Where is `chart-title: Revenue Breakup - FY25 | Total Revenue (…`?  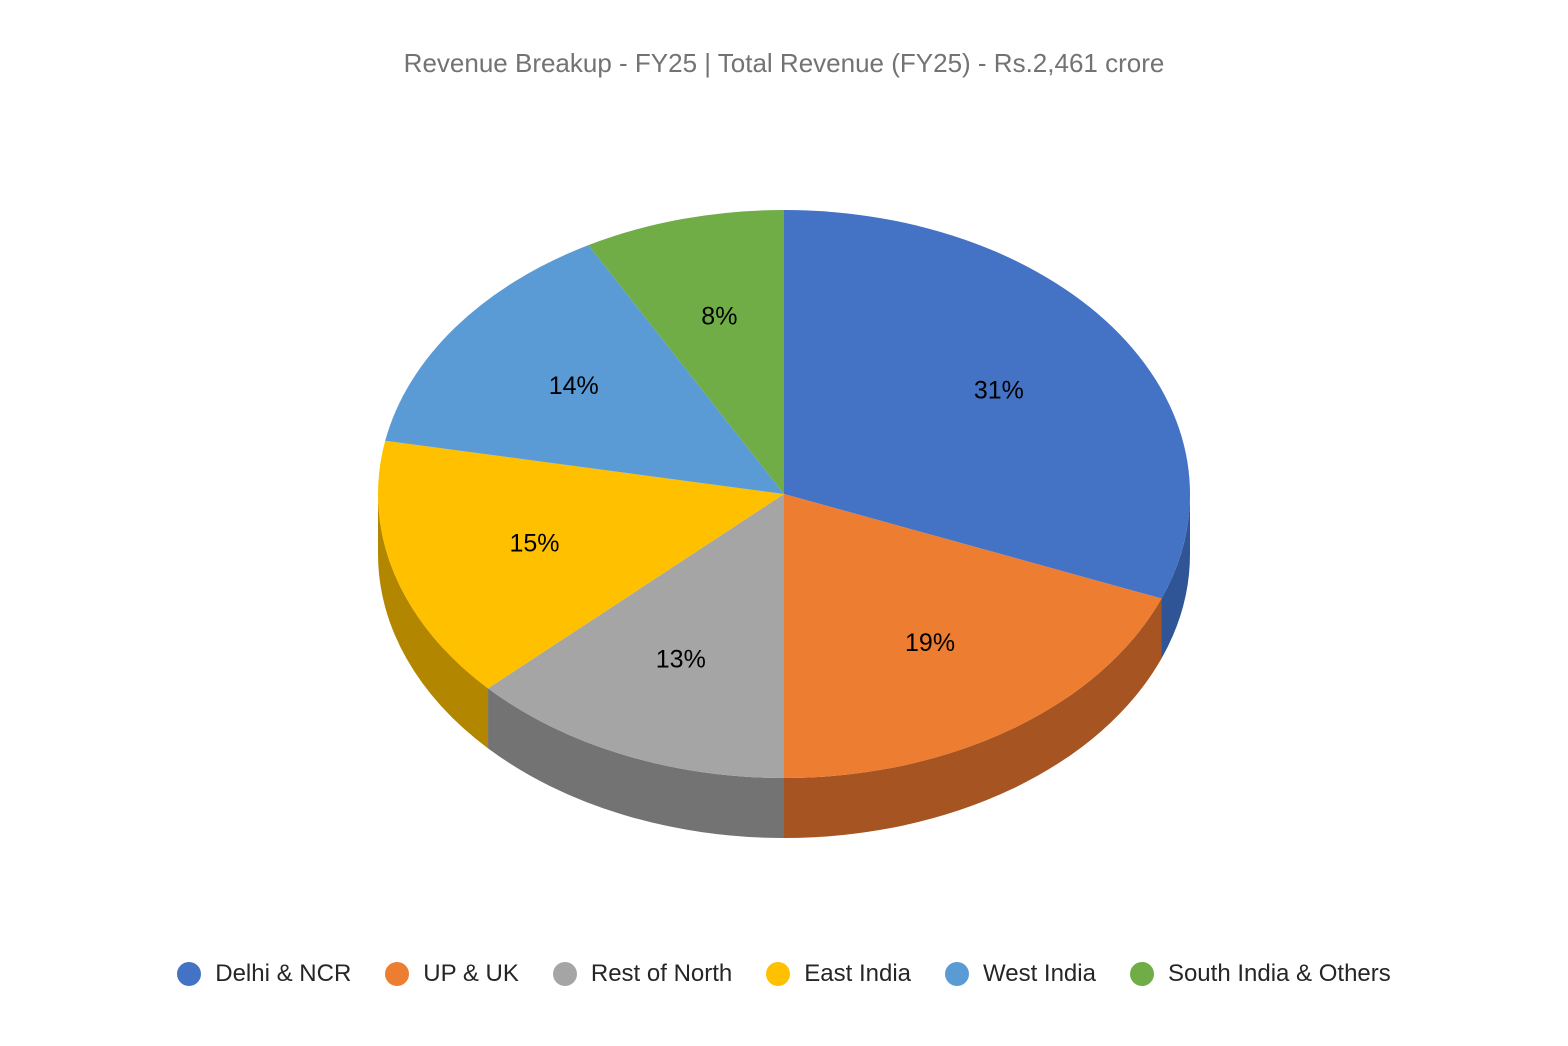
chart-title: Revenue Breakup - FY25 | Total Revenue (… is located at coordinates (784, 63).